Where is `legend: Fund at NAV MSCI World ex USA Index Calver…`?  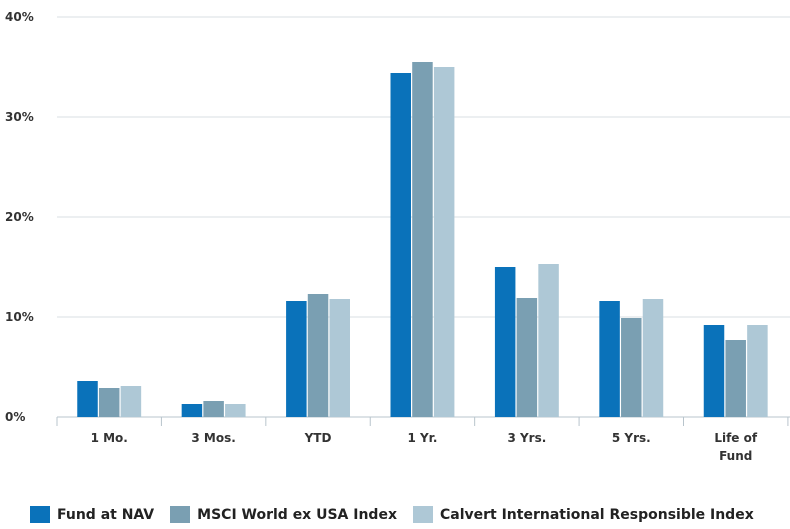
legend: Fund at NAV MSCI World ex USA Index Calver… is located at coordinates (400, 514).